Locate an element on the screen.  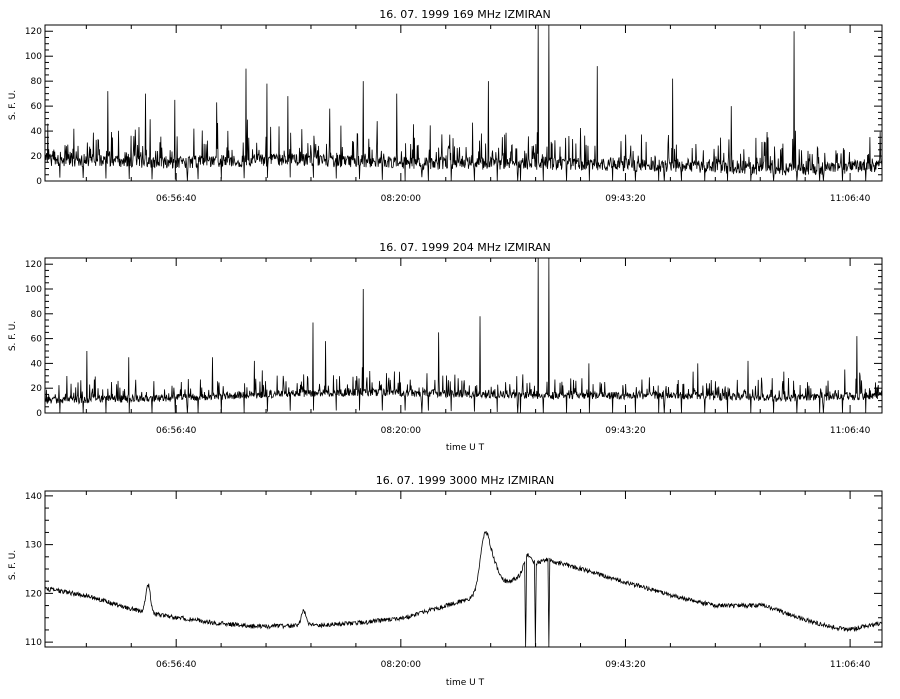
chart-title: 16. 07. 1999 3000 MHz IZMIRAN is located at coordinates (465, 480).